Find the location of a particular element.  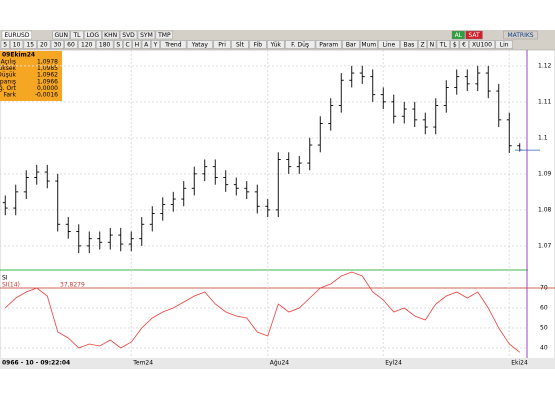

toolbar-label: 20 is located at coordinates (44, 44).